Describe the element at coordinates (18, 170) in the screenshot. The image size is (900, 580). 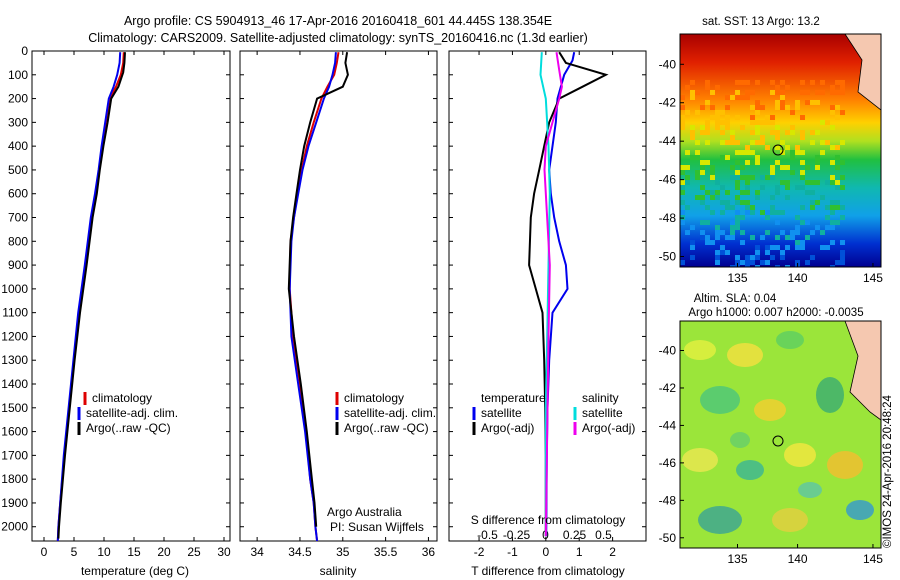
I see `y-tick-label: 500` at that location.